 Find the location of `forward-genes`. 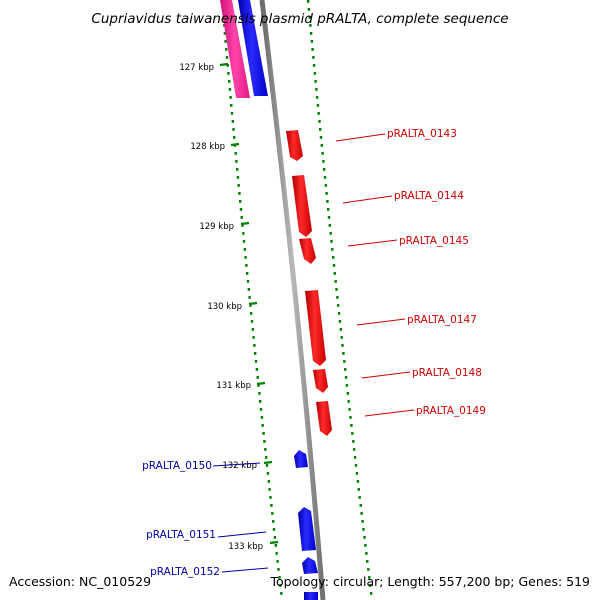

forward-genes is located at coordinates (309, 283).